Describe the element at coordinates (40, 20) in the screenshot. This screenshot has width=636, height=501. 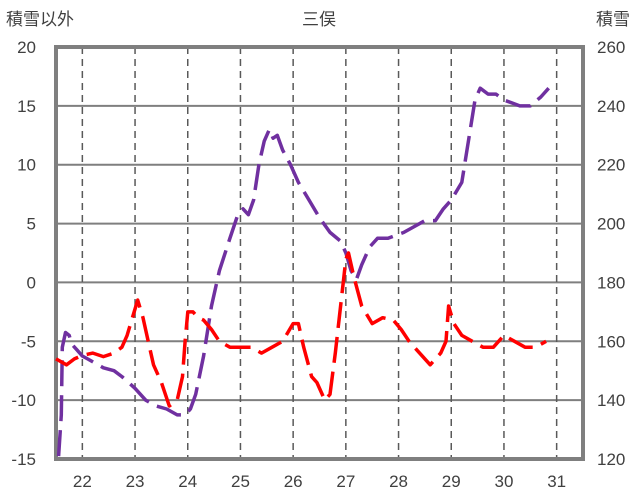
I see `left-axis-title: 積雪以外` at that location.